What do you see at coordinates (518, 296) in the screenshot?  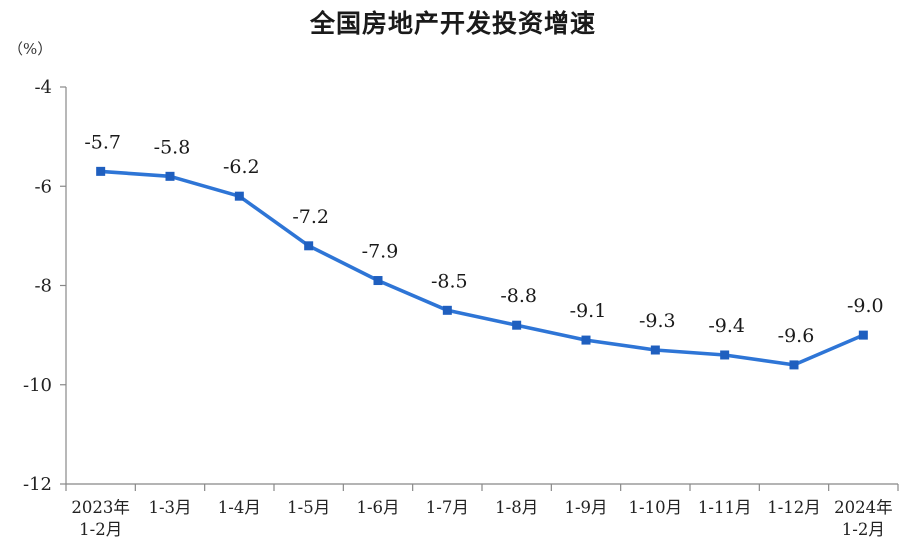 I see `data-label: -8.8` at bounding box center [518, 296].